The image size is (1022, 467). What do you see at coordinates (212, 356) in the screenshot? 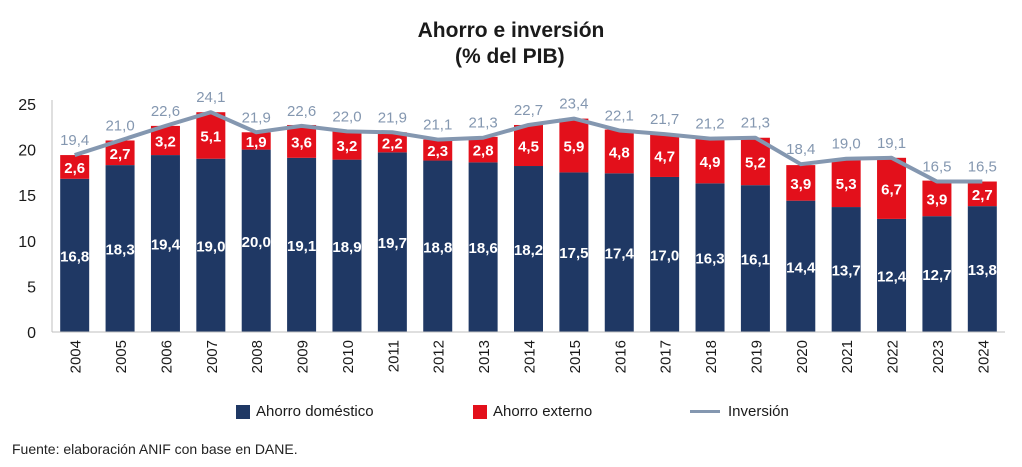
I see `x-tick-label: 2007` at bounding box center [212, 356].